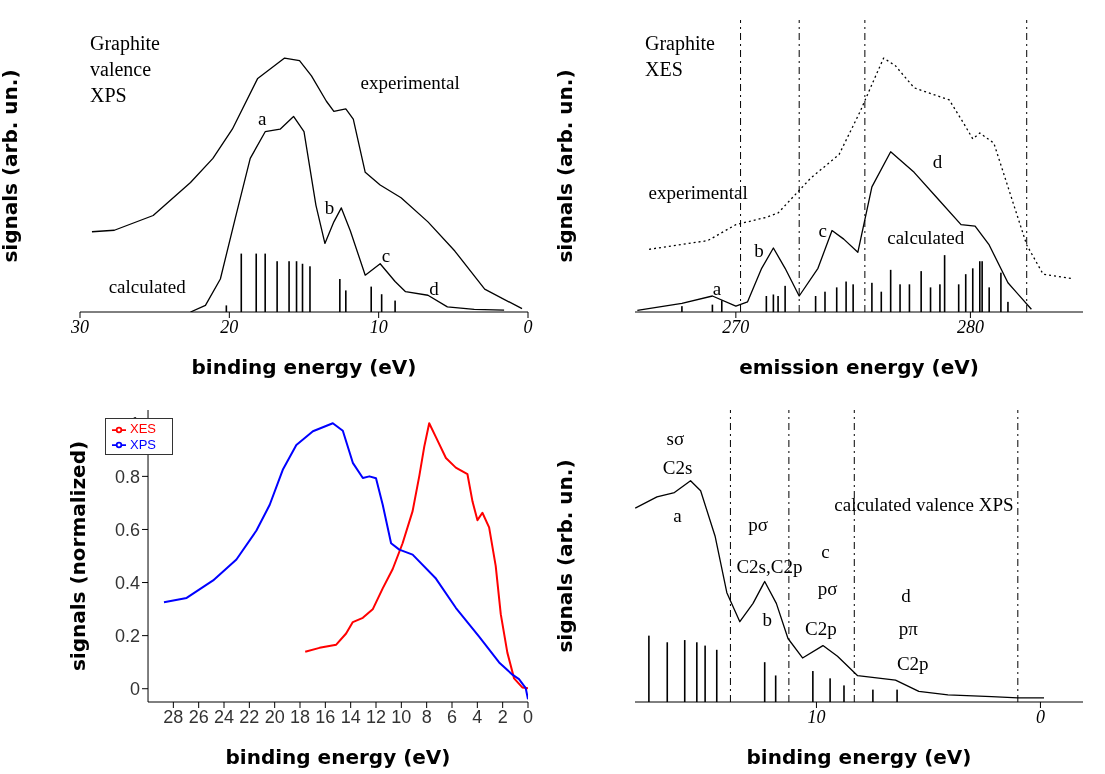  Describe the element at coordinates (677, 467) in the screenshot. I see `text: C2s` at that location.